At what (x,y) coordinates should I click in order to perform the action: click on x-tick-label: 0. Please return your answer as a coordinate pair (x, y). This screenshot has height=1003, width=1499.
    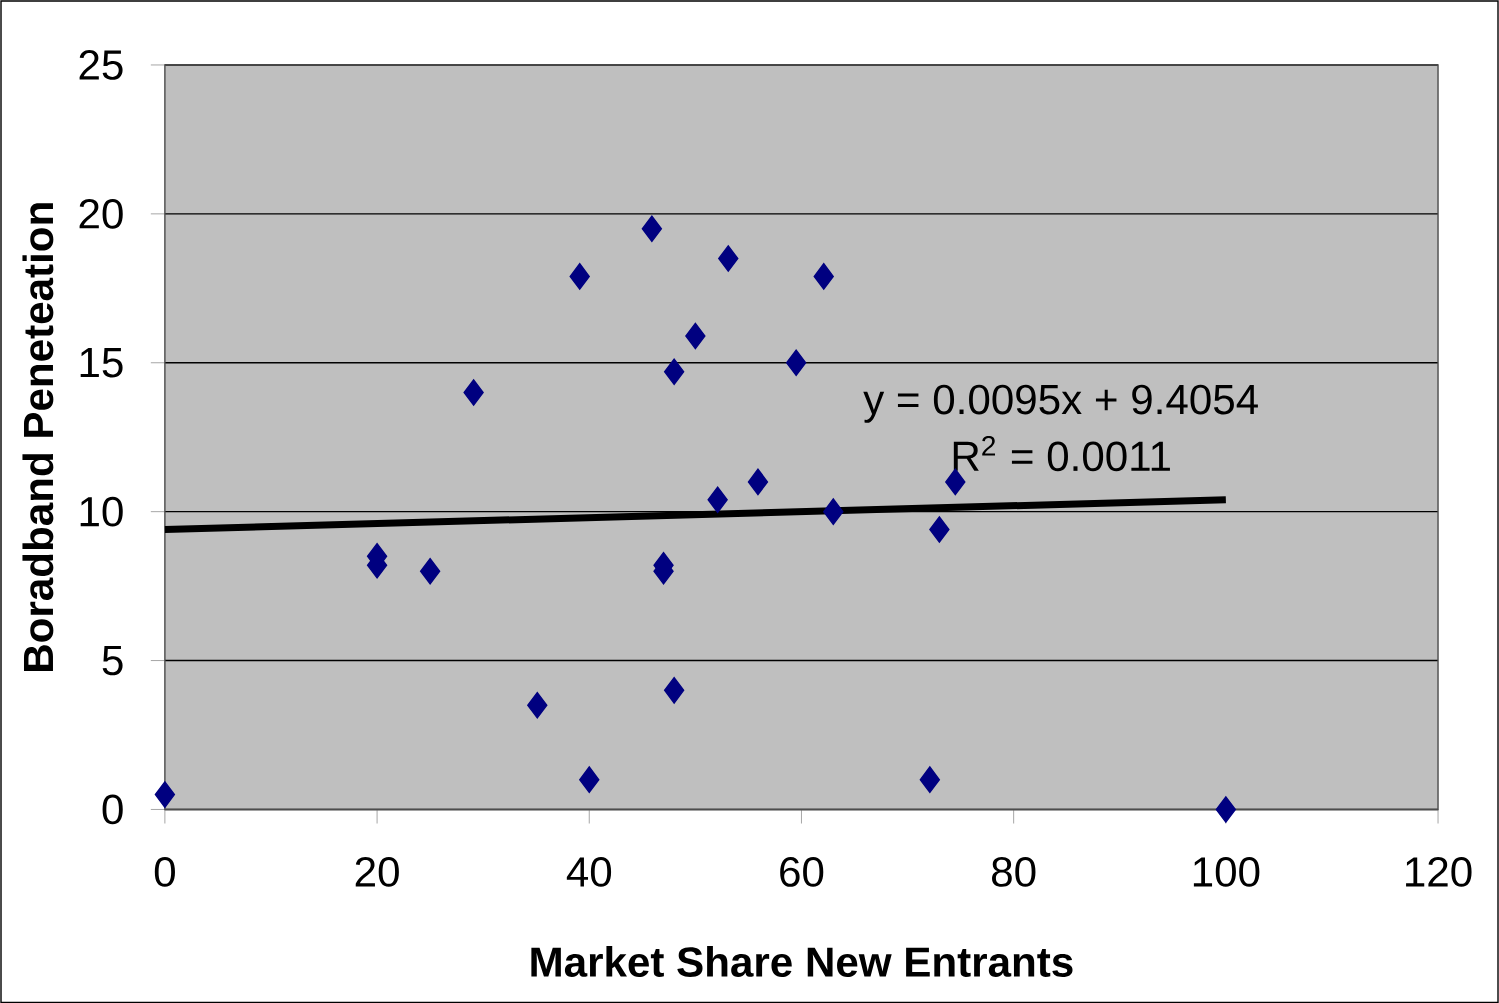
    Looking at the image, I should click on (164, 871).